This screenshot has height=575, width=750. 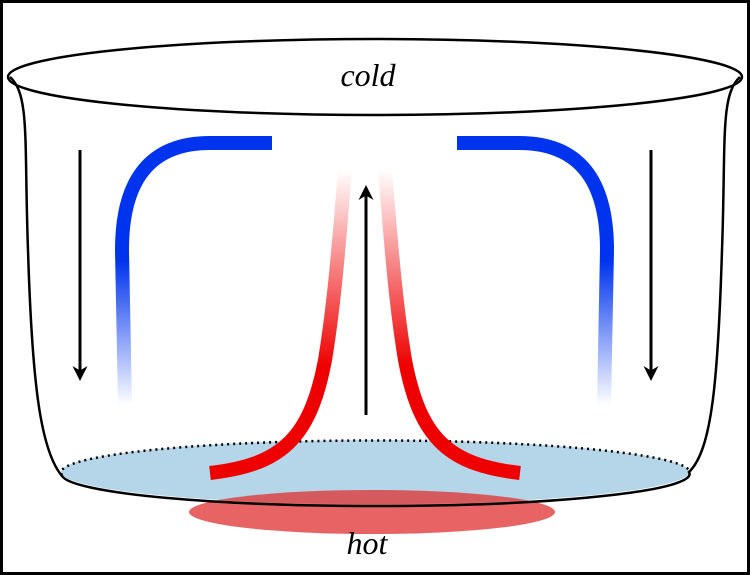 What do you see at coordinates (375, 472) in the screenshot?
I see `bowl-bottom` at bounding box center [375, 472].